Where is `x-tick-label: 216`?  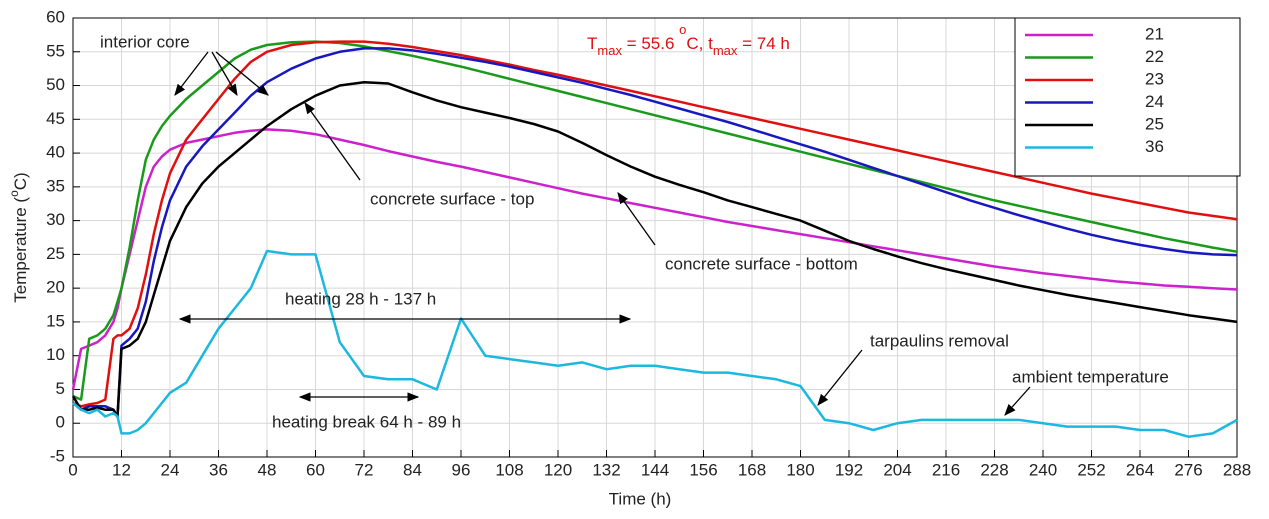 x-tick-label: 216 is located at coordinates (946, 469).